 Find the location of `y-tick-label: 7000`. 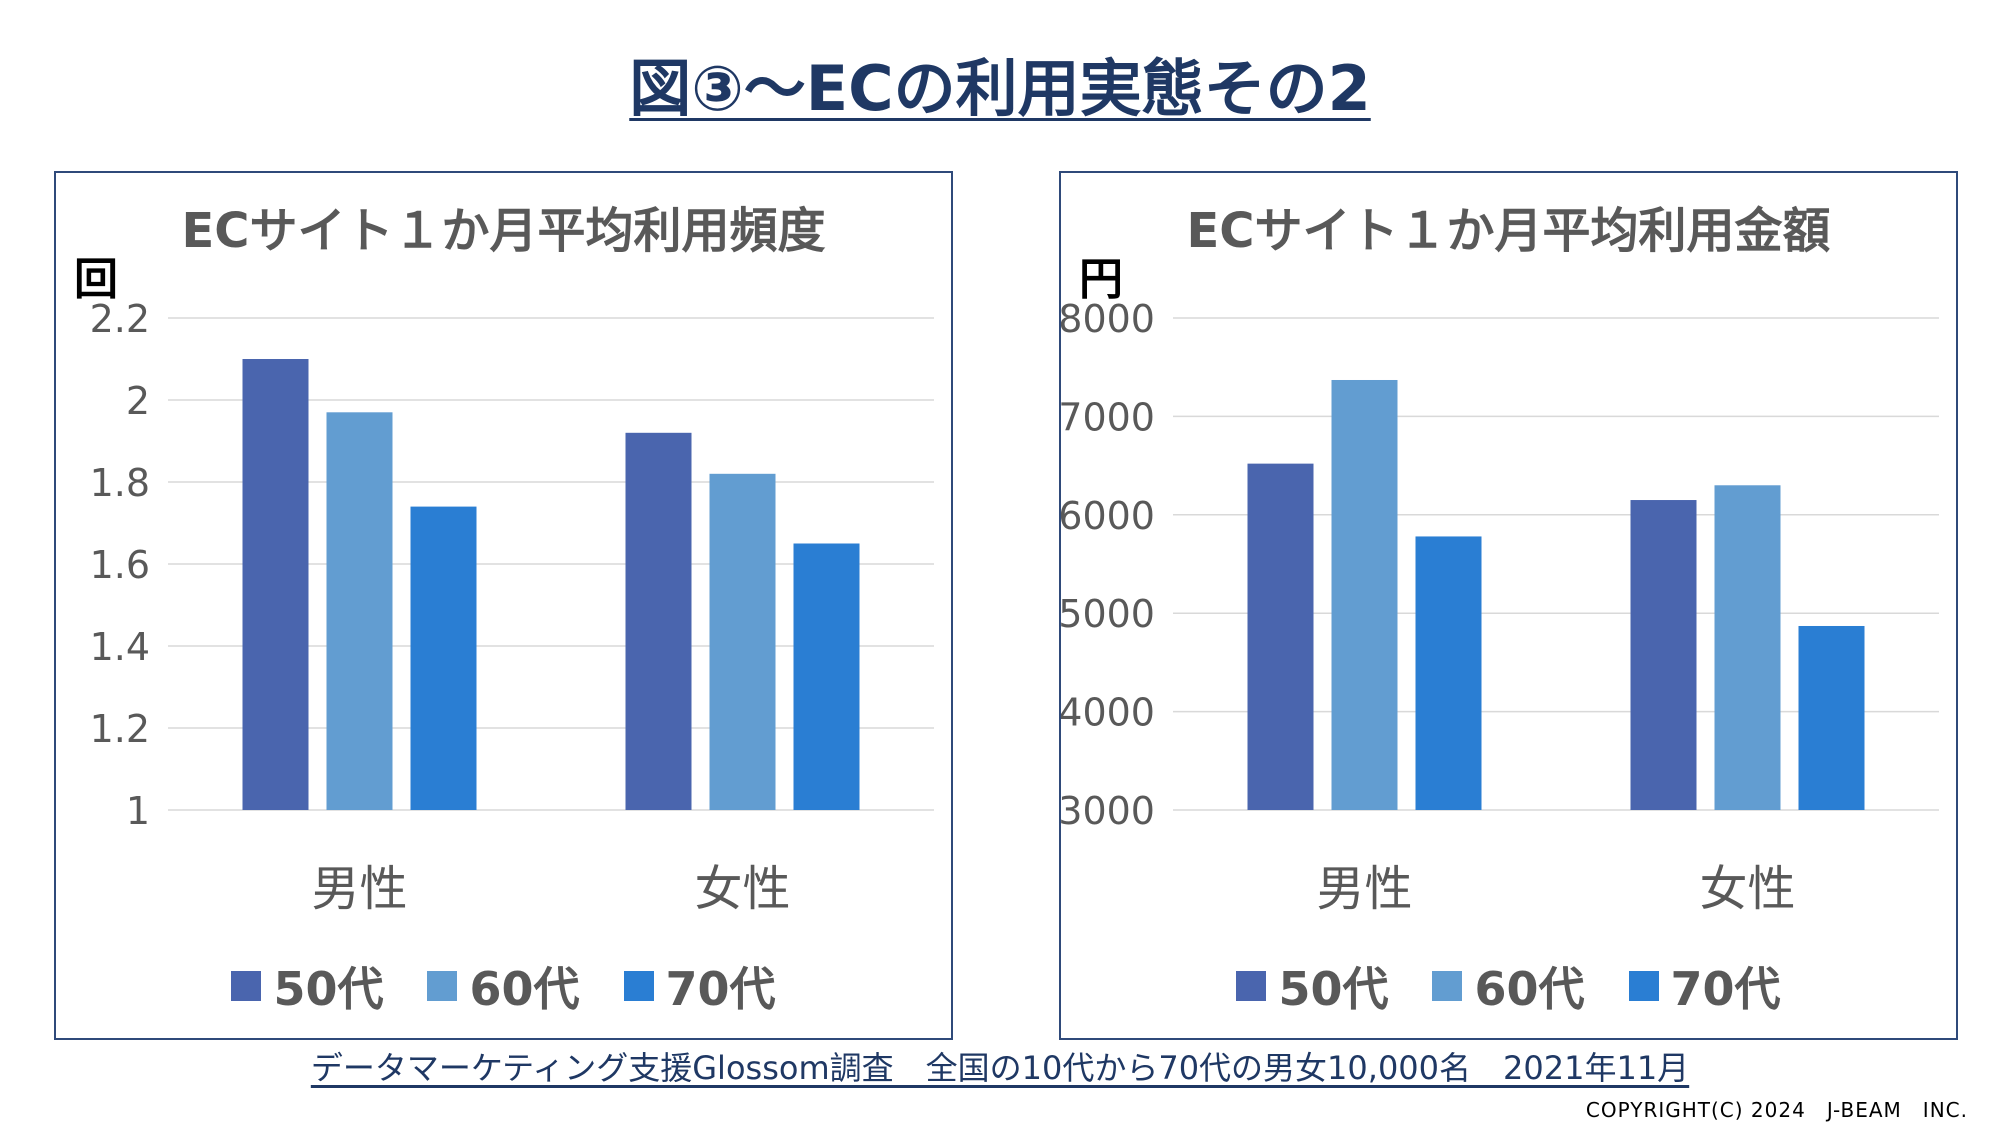

y-tick-label: 7000 is located at coordinates (1108, 417).